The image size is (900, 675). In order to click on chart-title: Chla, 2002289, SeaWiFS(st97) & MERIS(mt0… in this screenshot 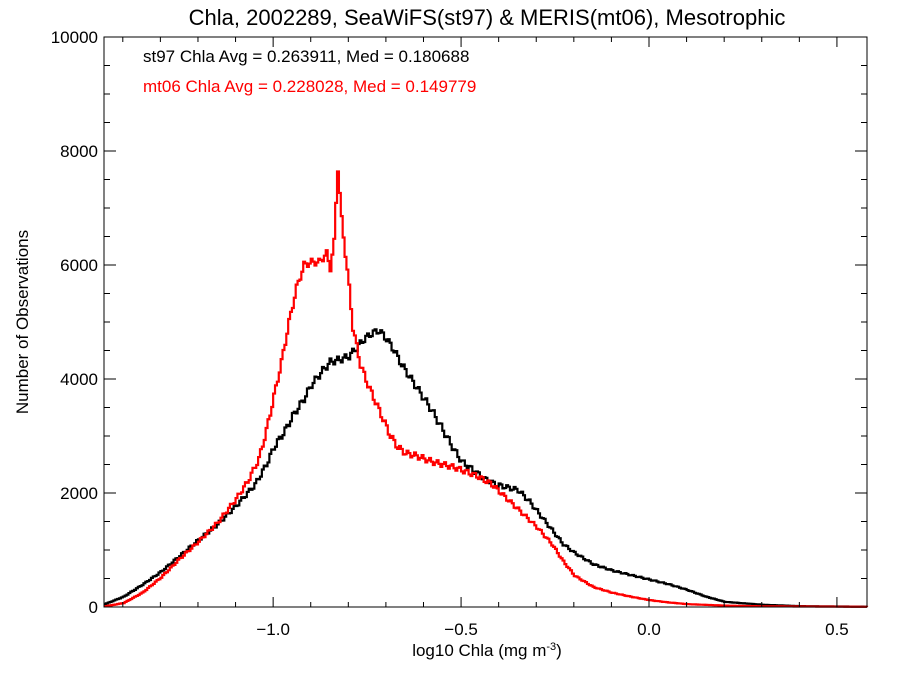, I will do `click(487, 17)`.